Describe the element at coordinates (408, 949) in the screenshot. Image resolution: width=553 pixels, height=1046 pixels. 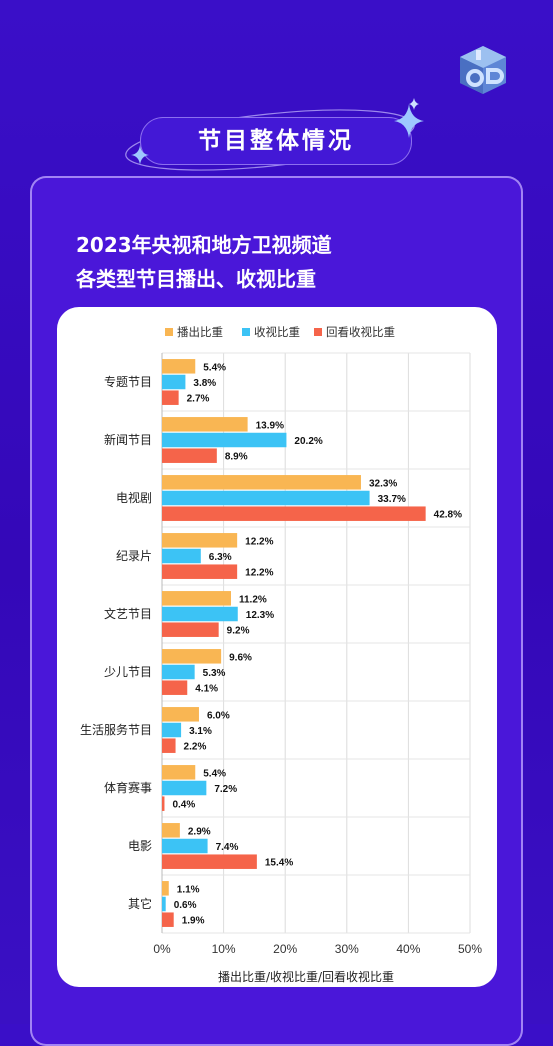
I see `x-tick-label: 40%` at that location.